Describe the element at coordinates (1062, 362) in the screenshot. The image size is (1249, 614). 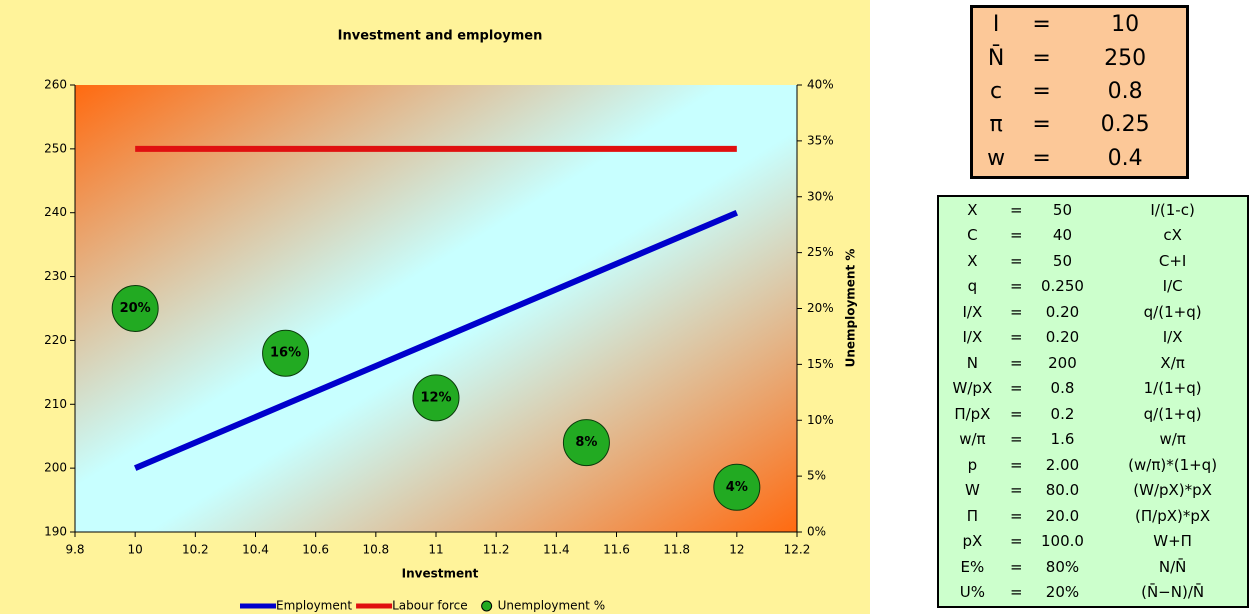
I see `table-cell: 200` at that location.